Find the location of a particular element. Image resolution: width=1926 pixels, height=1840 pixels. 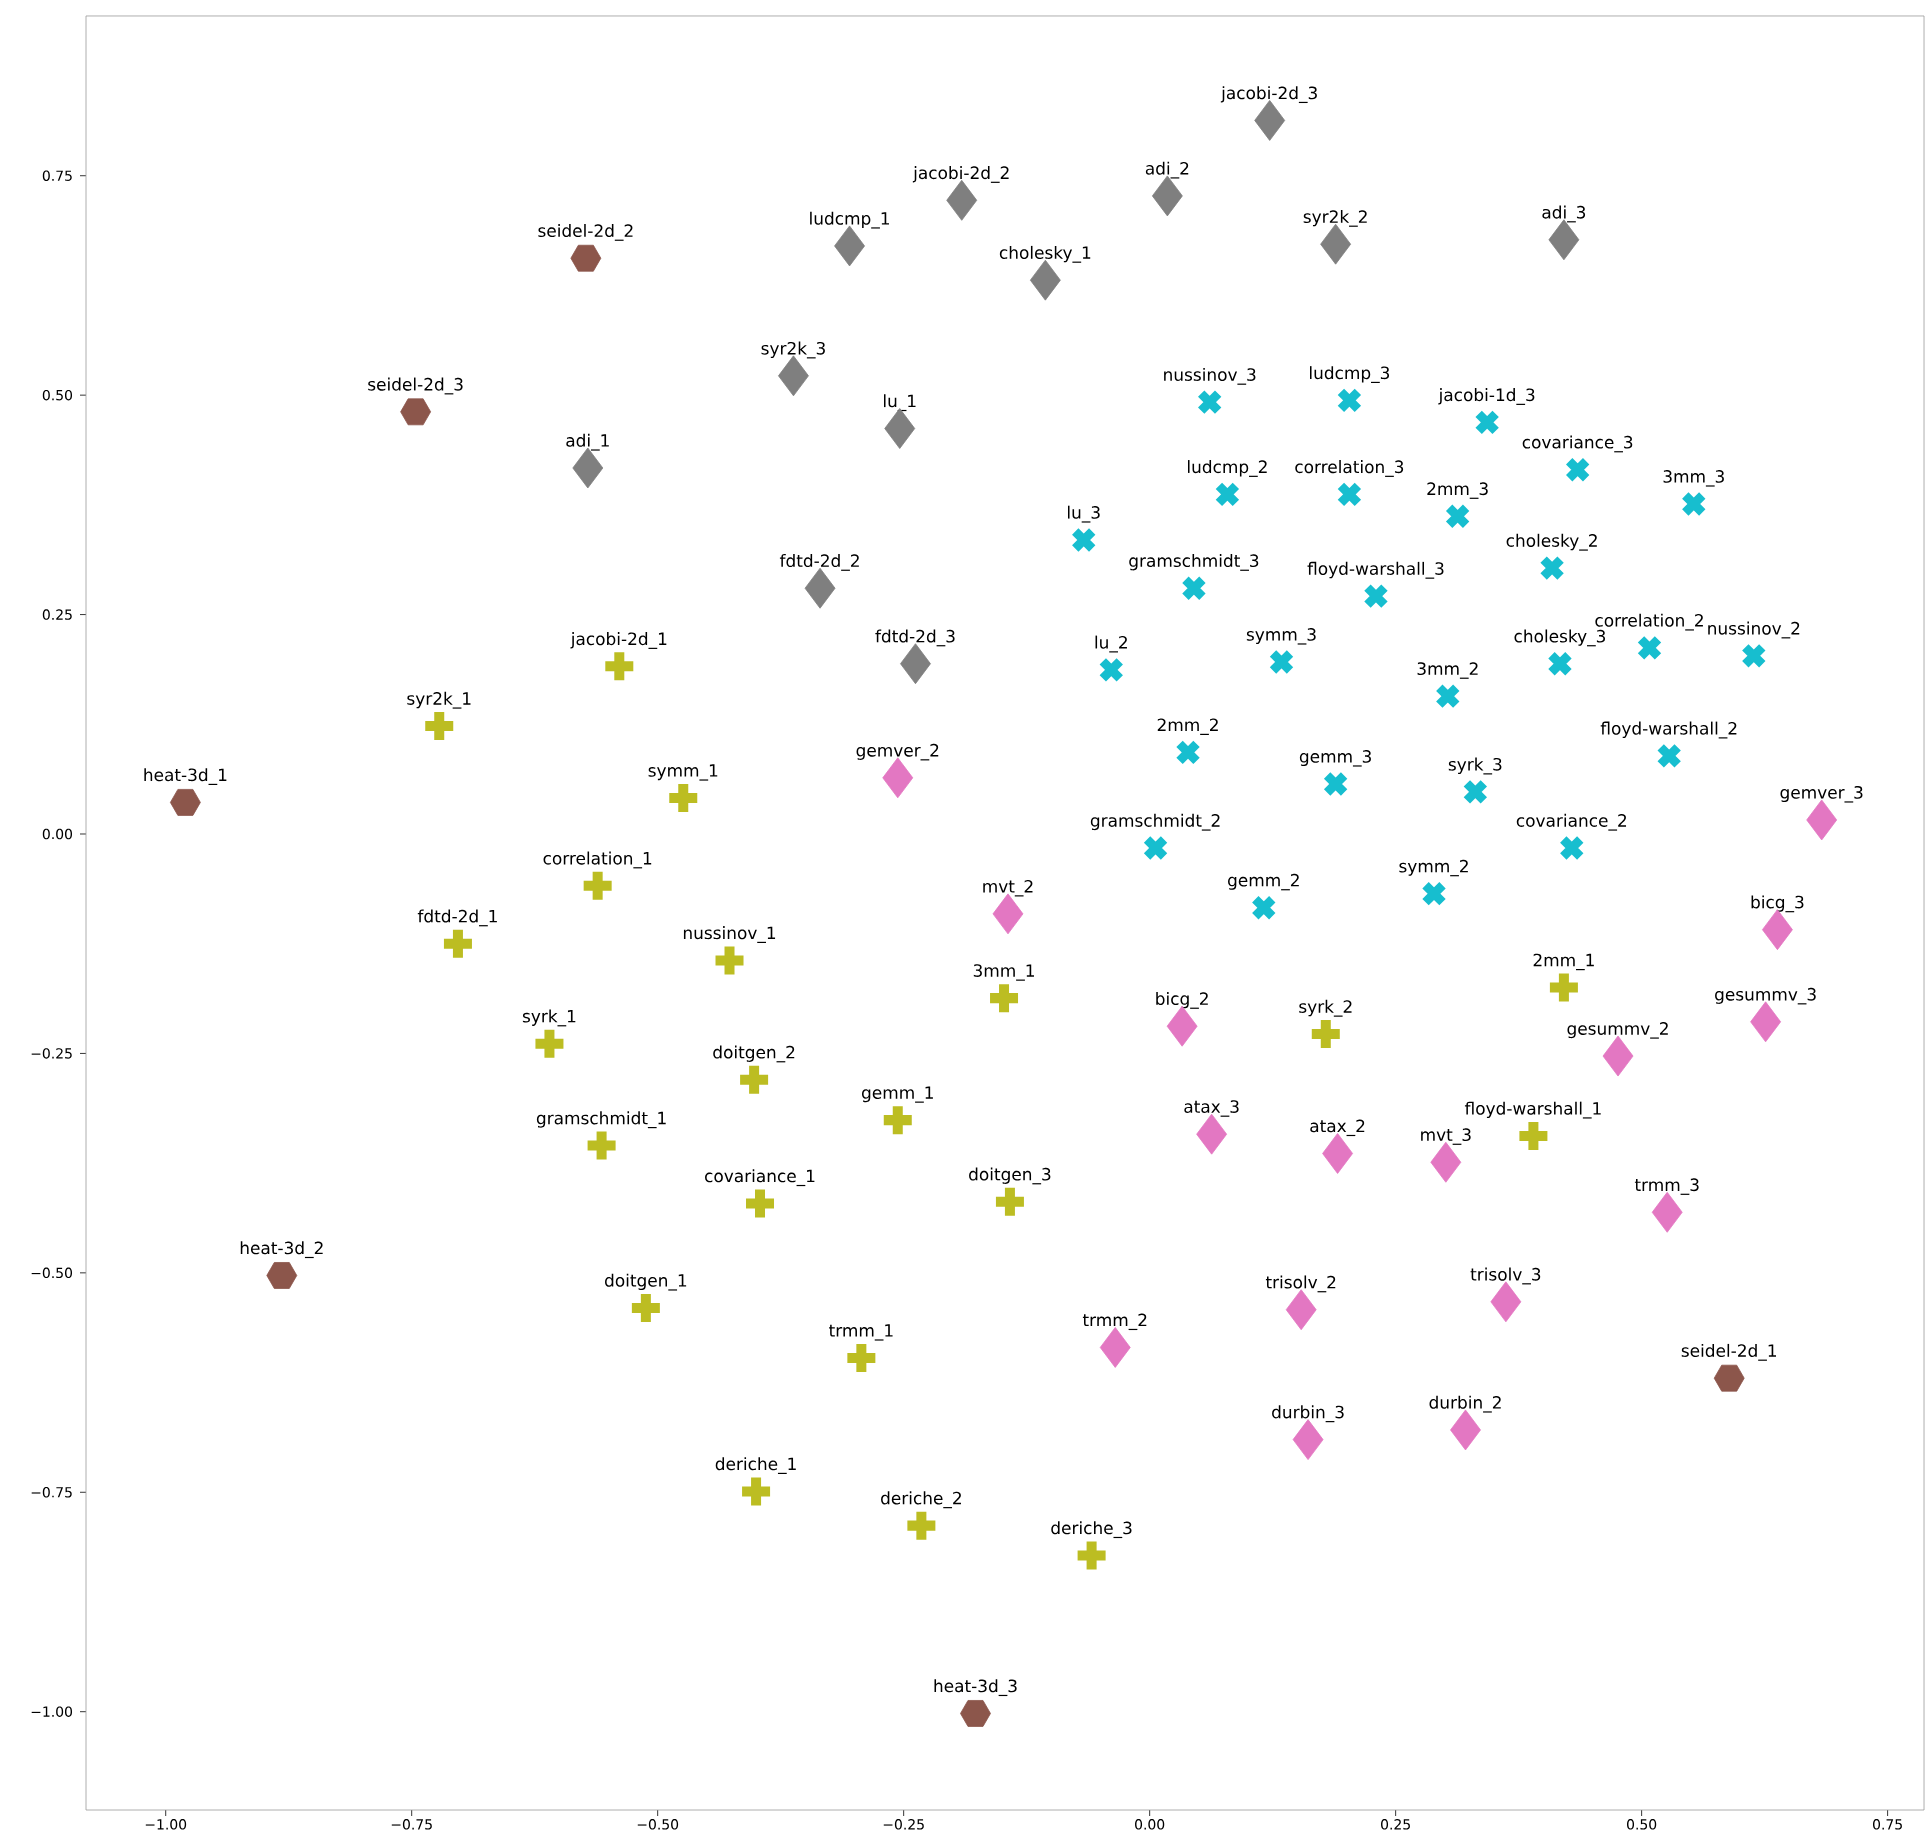

annotation: symm_3 is located at coordinates (1281, 636).